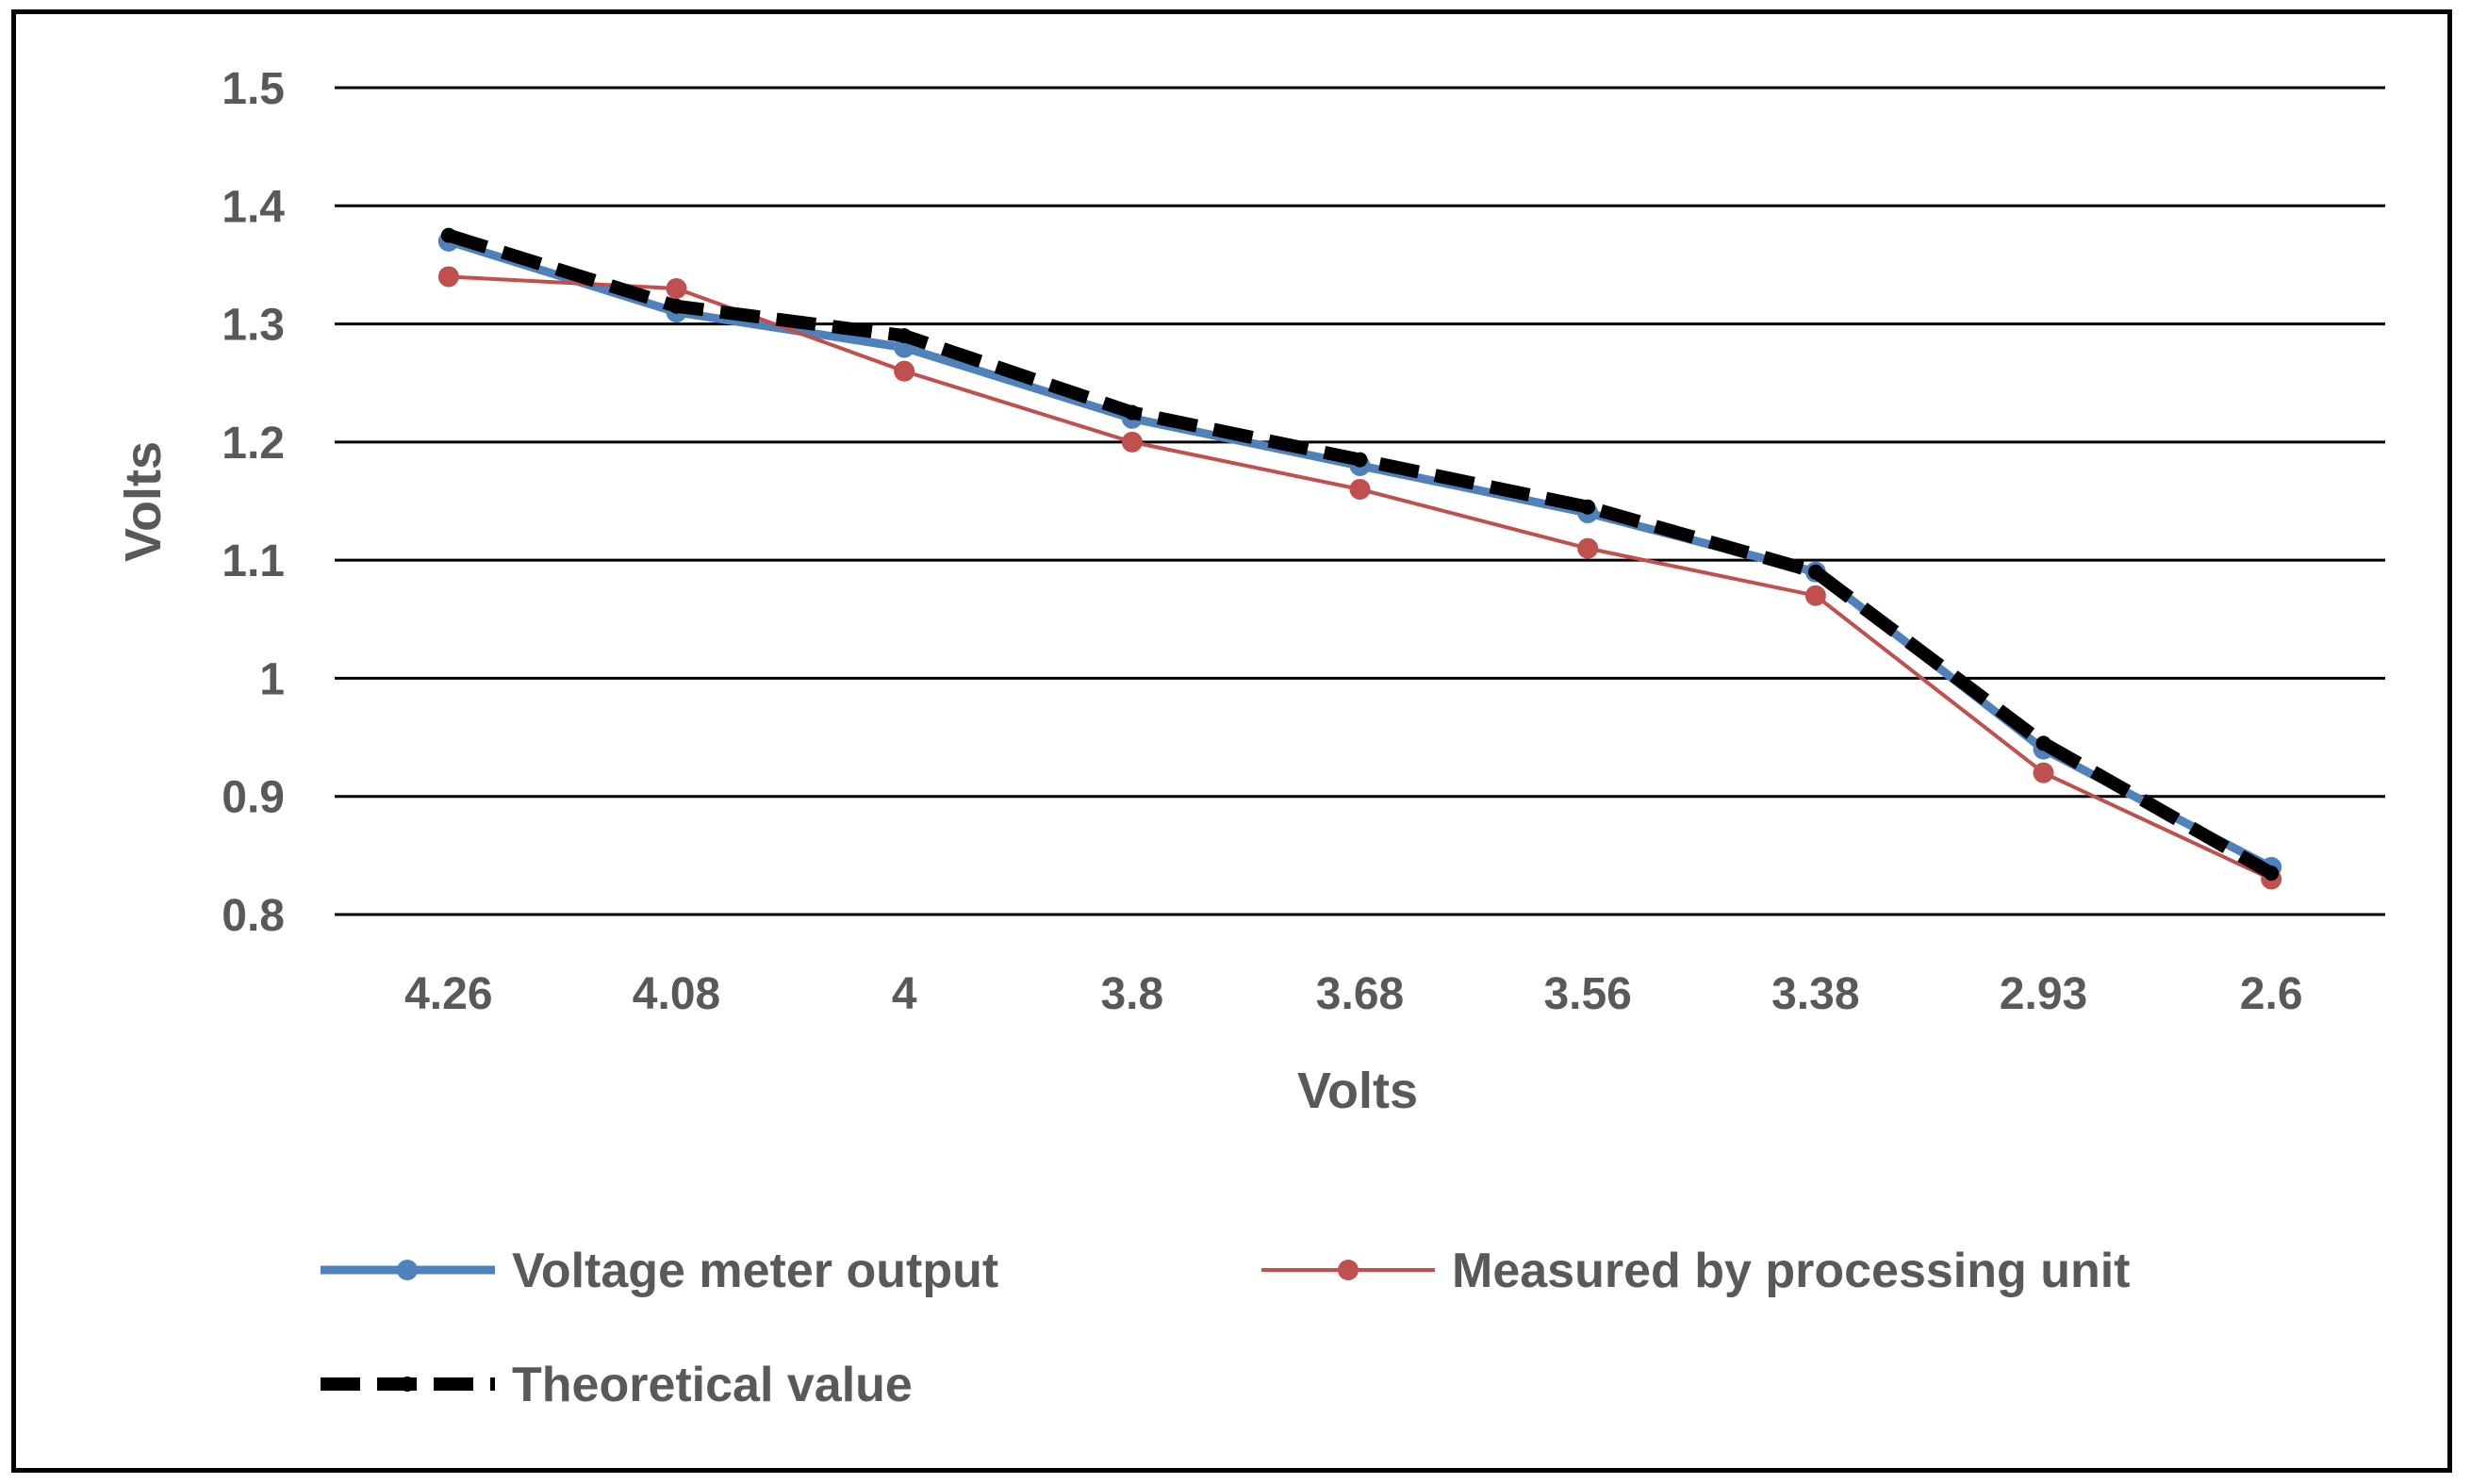  I want to click on legend-label: Voltage meter output, so click(755, 1271).